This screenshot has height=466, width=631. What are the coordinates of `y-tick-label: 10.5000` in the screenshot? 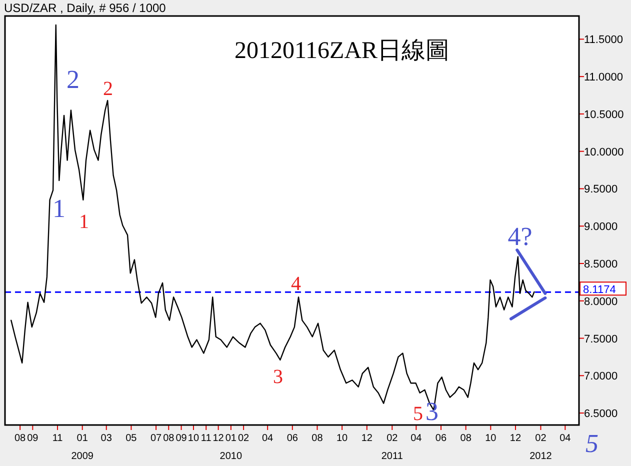 It's located at (604, 114).